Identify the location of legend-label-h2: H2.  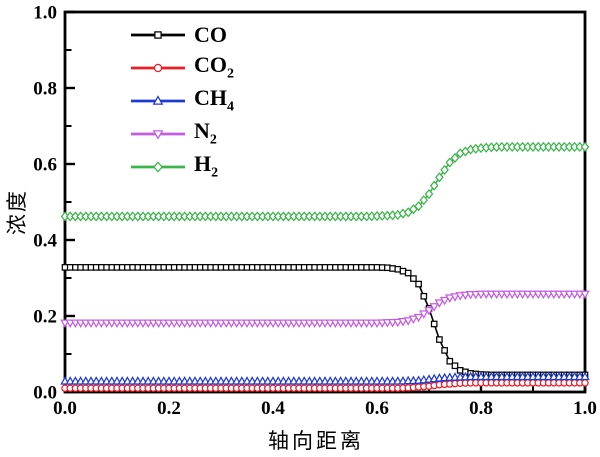
(206, 165).